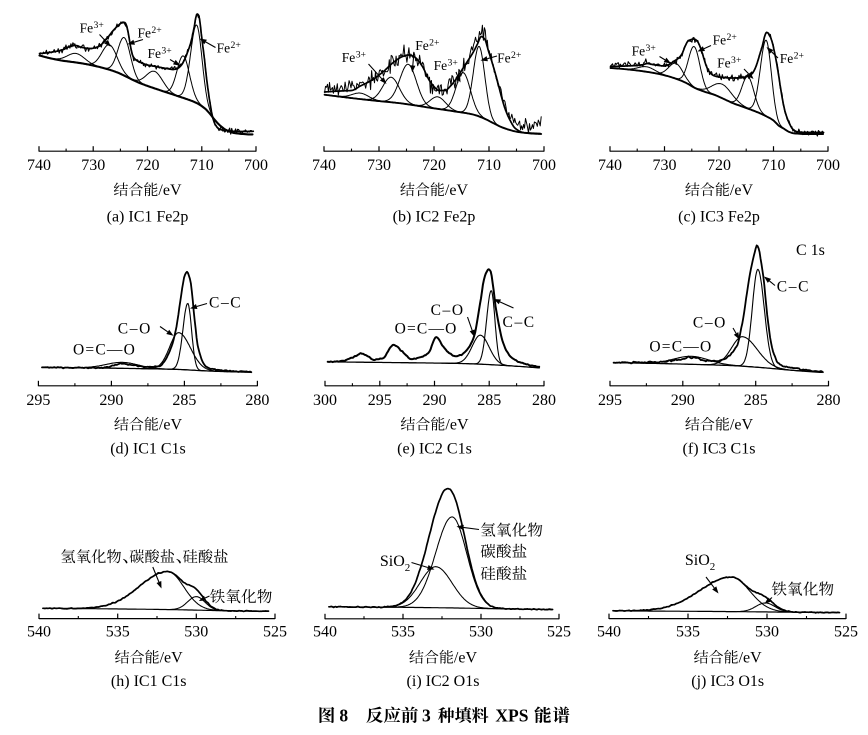 This screenshot has height=735, width=868. I want to click on svg-text: 3, so click(426, 716).